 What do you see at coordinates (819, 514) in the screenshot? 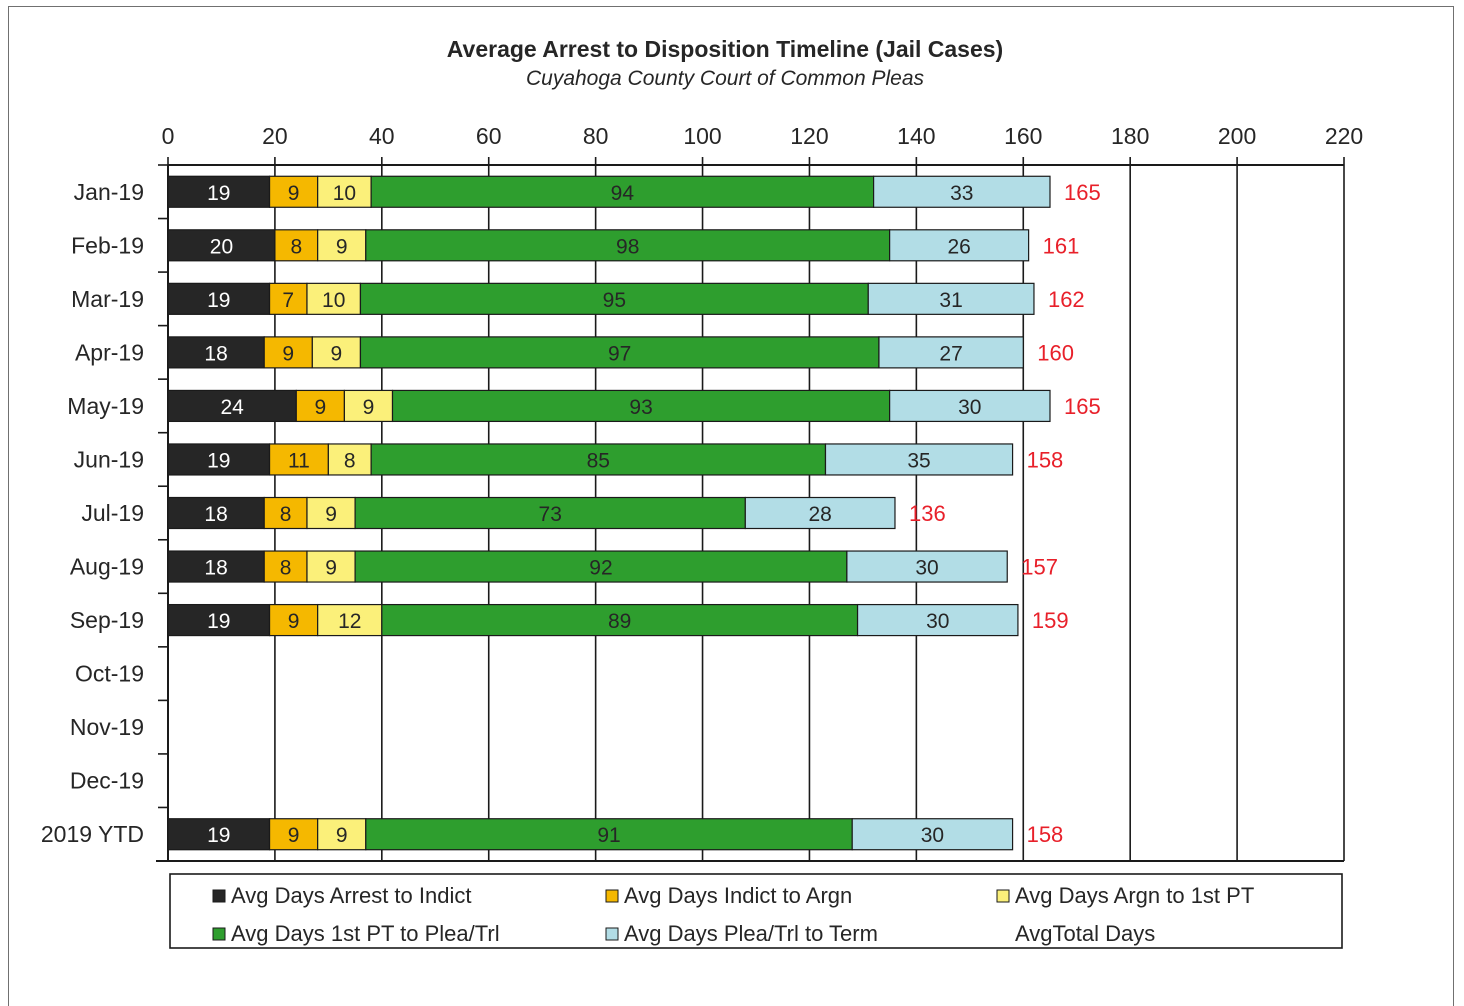
I see `segment-value-label: 28` at bounding box center [819, 514].